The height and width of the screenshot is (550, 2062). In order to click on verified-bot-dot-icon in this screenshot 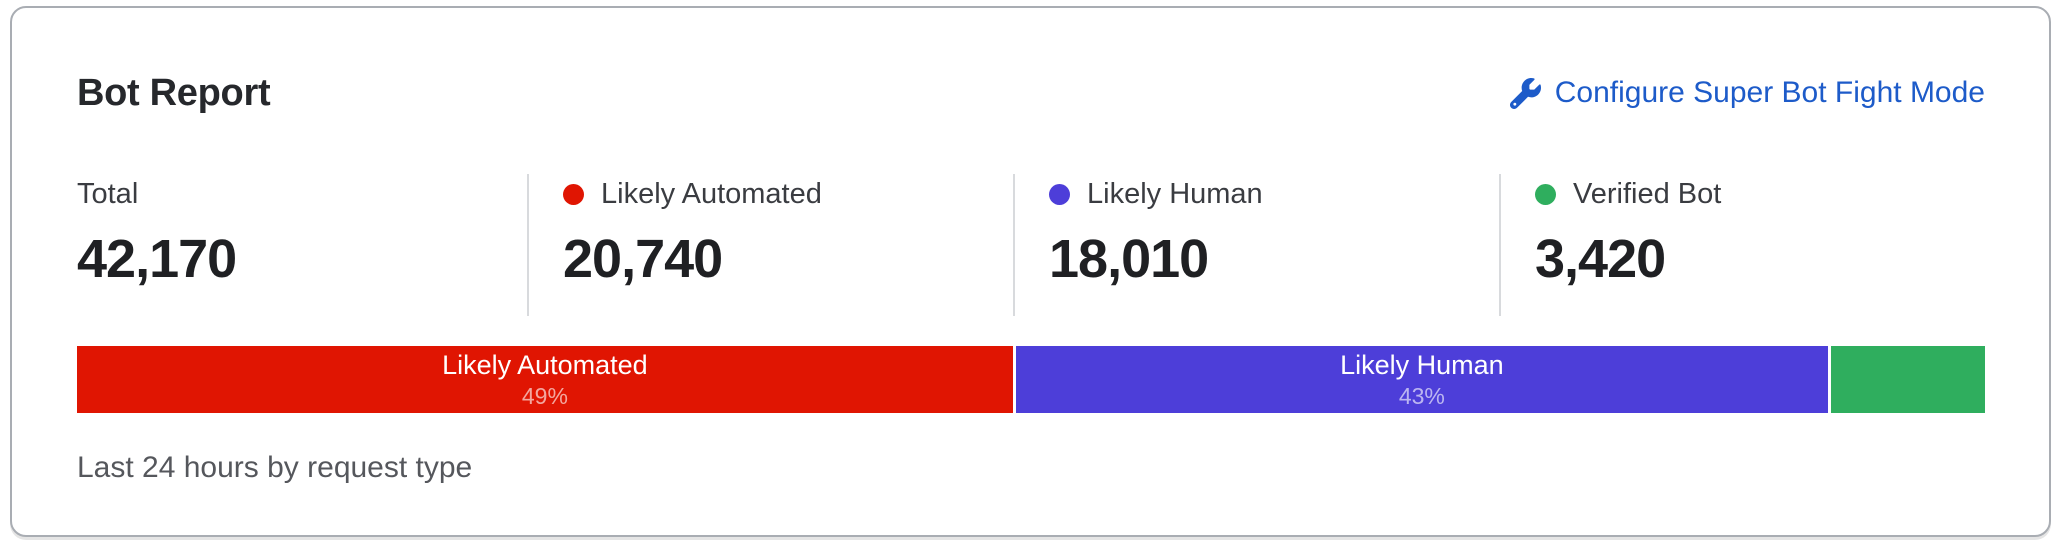, I will do `click(1545, 194)`.